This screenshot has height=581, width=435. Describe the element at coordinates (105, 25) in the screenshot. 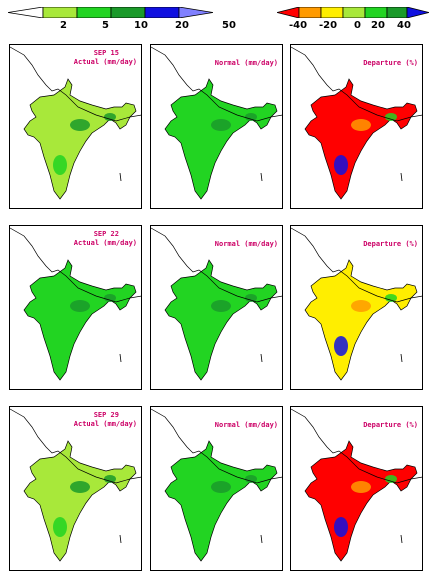

I see `rainfall-tick: 5` at that location.